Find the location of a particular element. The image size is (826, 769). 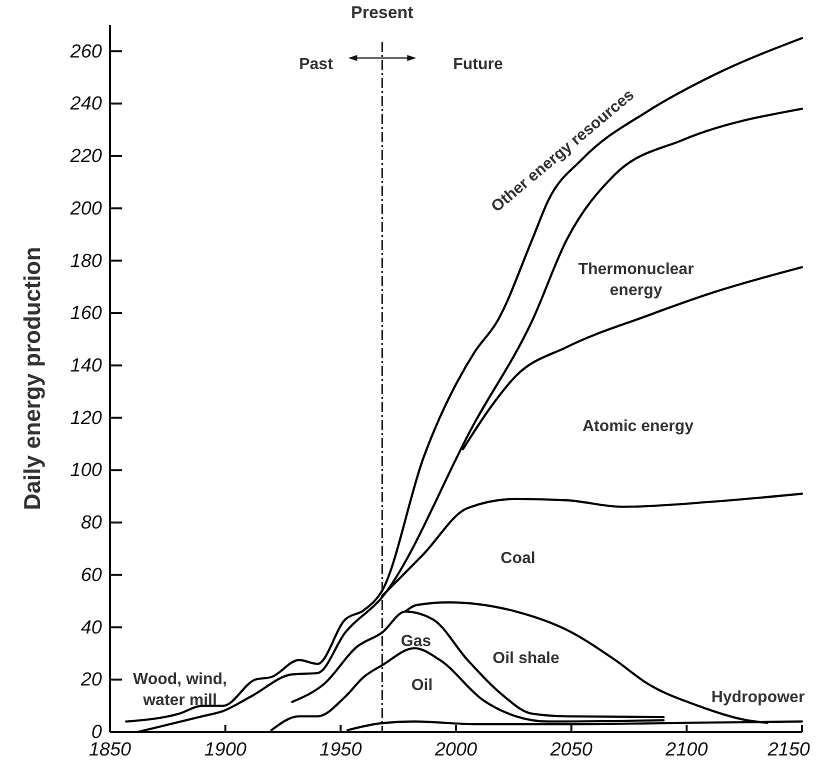

x-tick-label: 2150 is located at coordinates (788, 749).